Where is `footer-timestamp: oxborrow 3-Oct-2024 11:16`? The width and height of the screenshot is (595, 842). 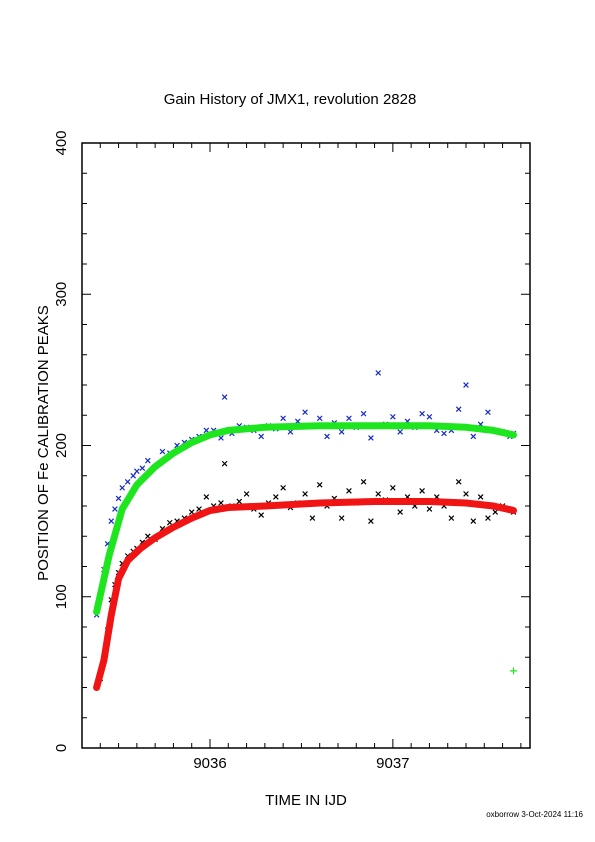
footer-timestamp: oxborrow 3-Oct-2024 11:16 is located at coordinates (534, 814).